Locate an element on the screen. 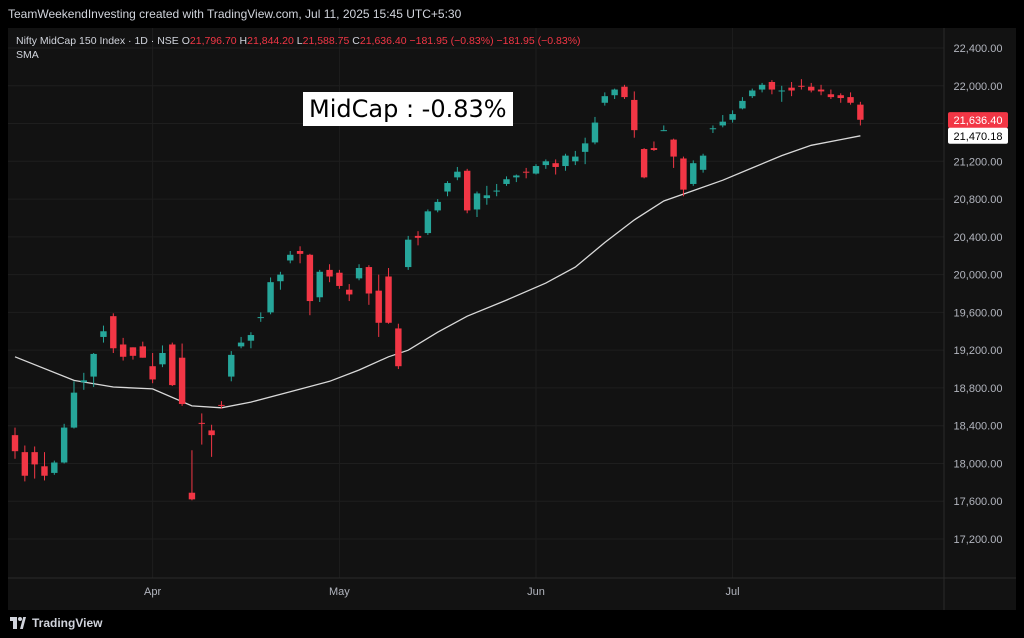 The height and width of the screenshot is (638, 1024). change-value: −181.95 (−0.83%) is located at coordinates (451, 41).